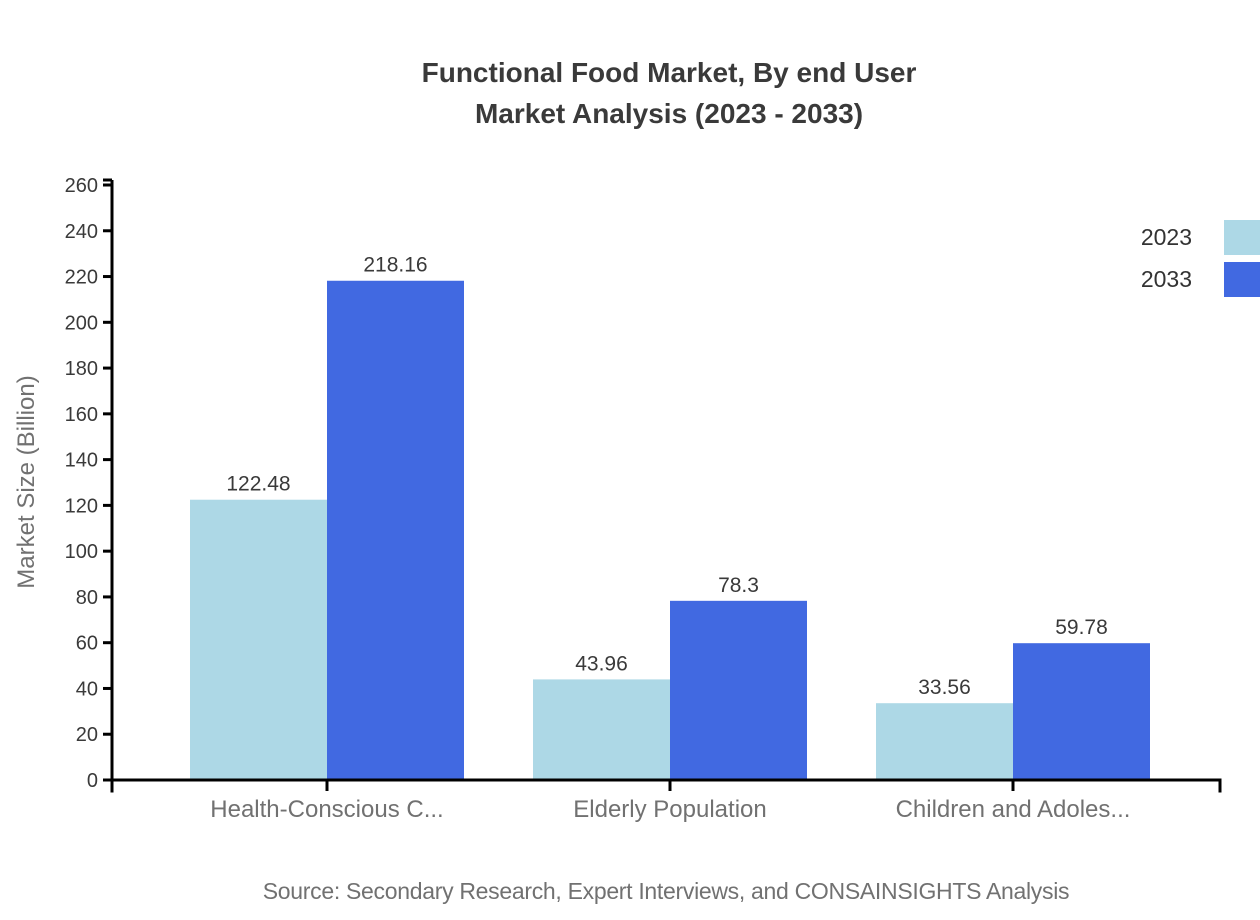  What do you see at coordinates (944, 687) in the screenshot?
I see `bar-value-label: 33.56` at bounding box center [944, 687].